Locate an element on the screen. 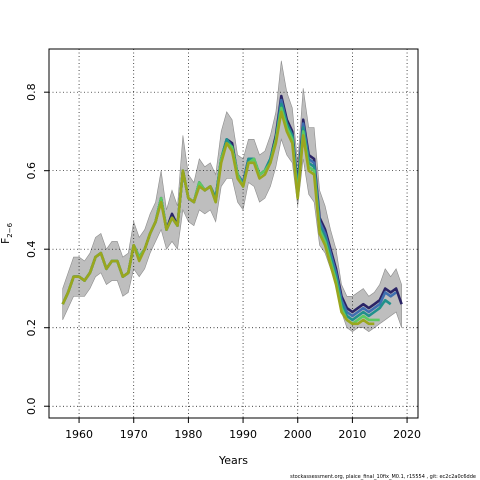 Image resolution: width=480 pixels, height=480 pixels. y-tick-label: 0.2 is located at coordinates (31, 328).